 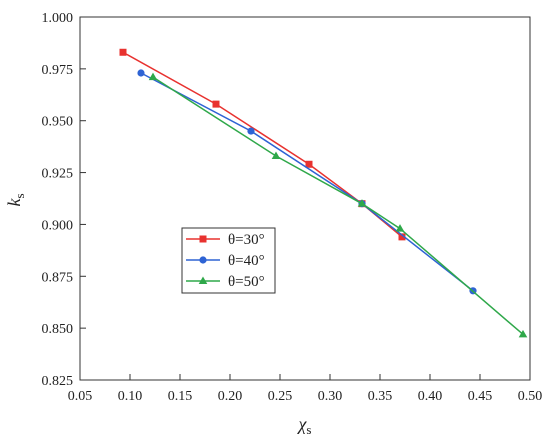 What do you see at coordinates (58, 381) in the screenshot?
I see `y-tick-label: 0.825` at bounding box center [58, 381].